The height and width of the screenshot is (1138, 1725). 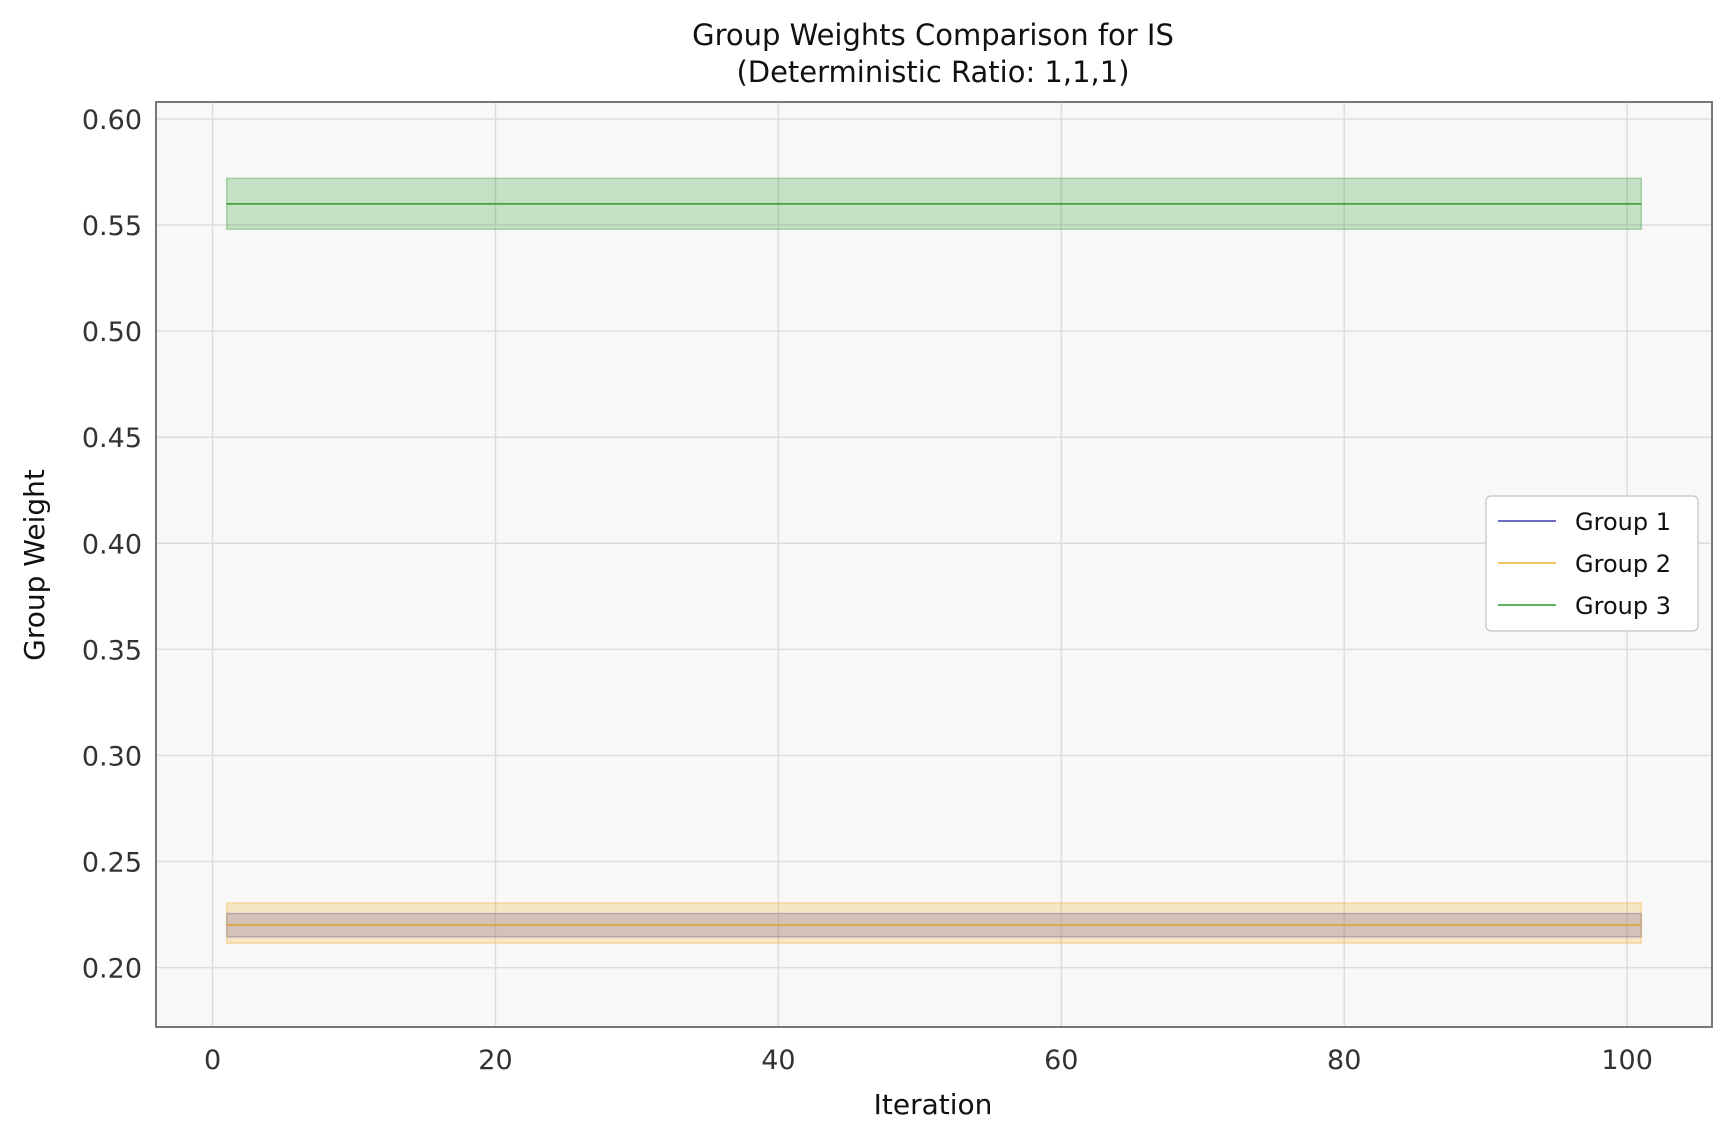 What do you see at coordinates (1623, 522) in the screenshot?
I see `legend-label-group-1: Group 1` at bounding box center [1623, 522].